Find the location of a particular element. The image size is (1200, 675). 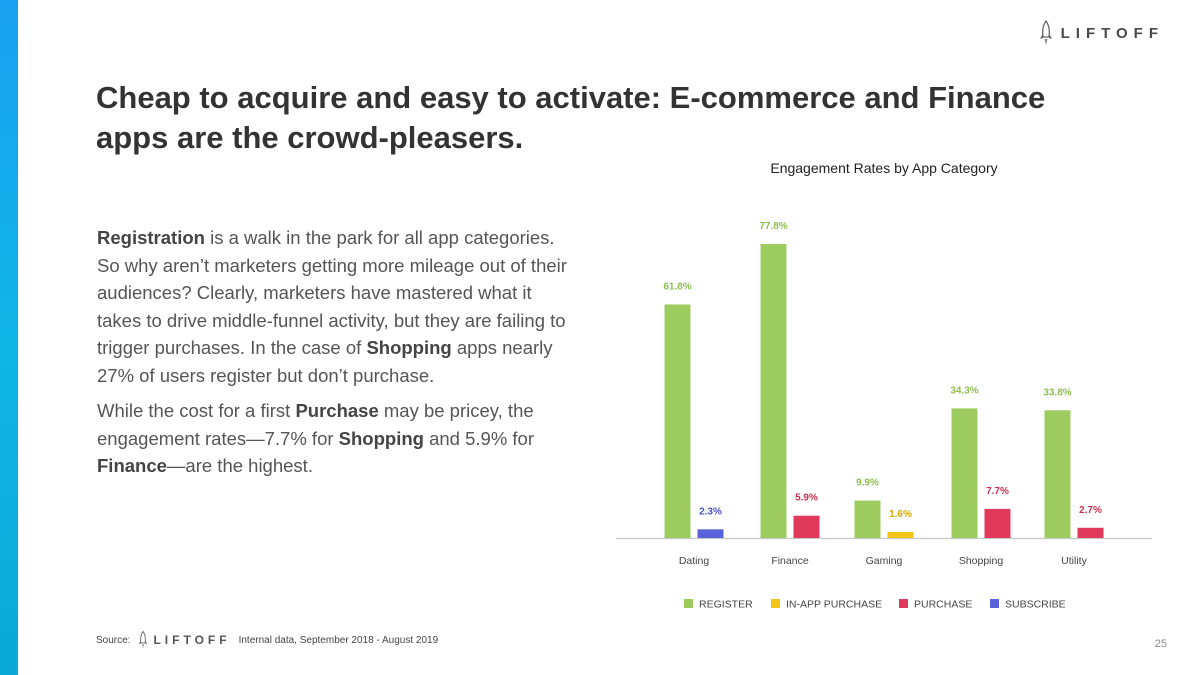

data-label: 77.8% is located at coordinates (773, 226).